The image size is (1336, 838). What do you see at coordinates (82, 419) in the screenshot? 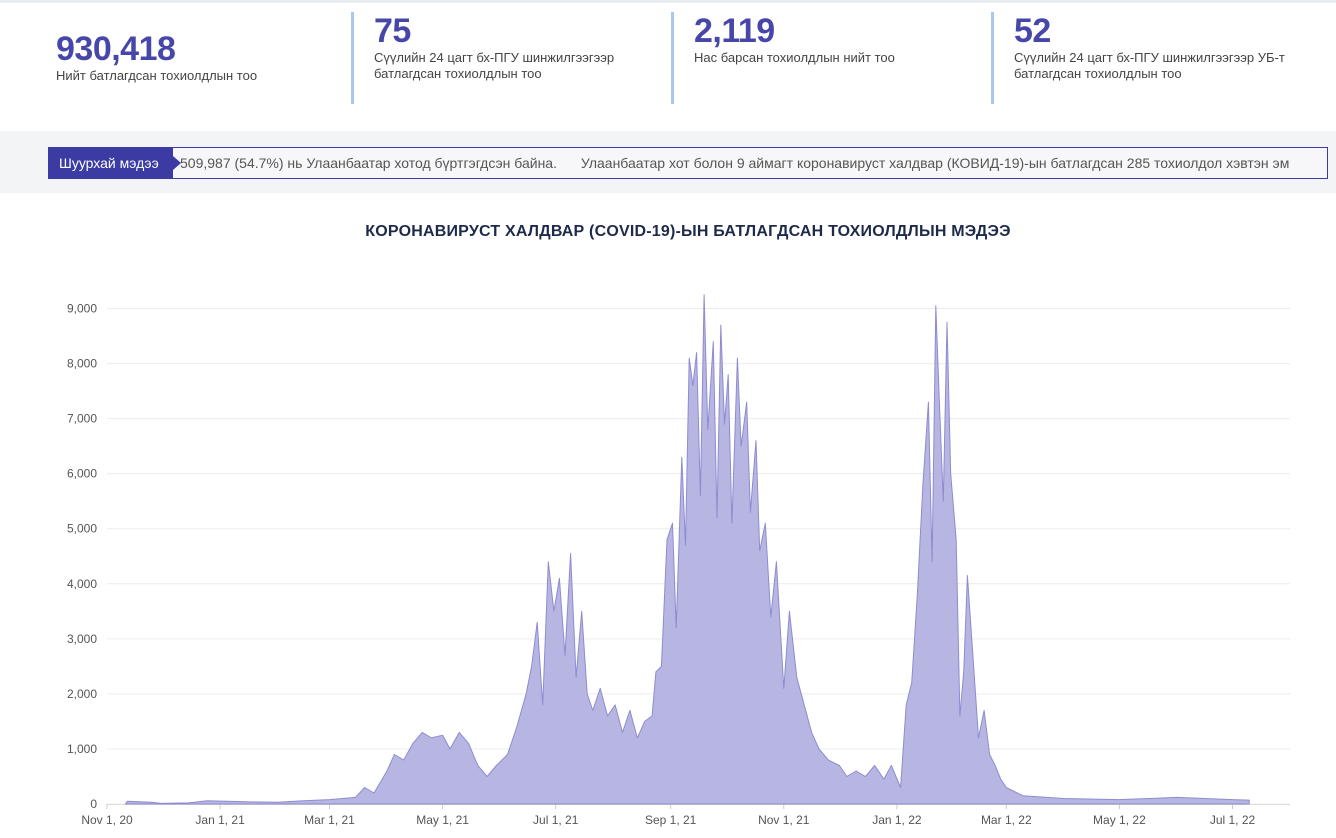
I see `y-tick-label: 7,000` at bounding box center [82, 419].